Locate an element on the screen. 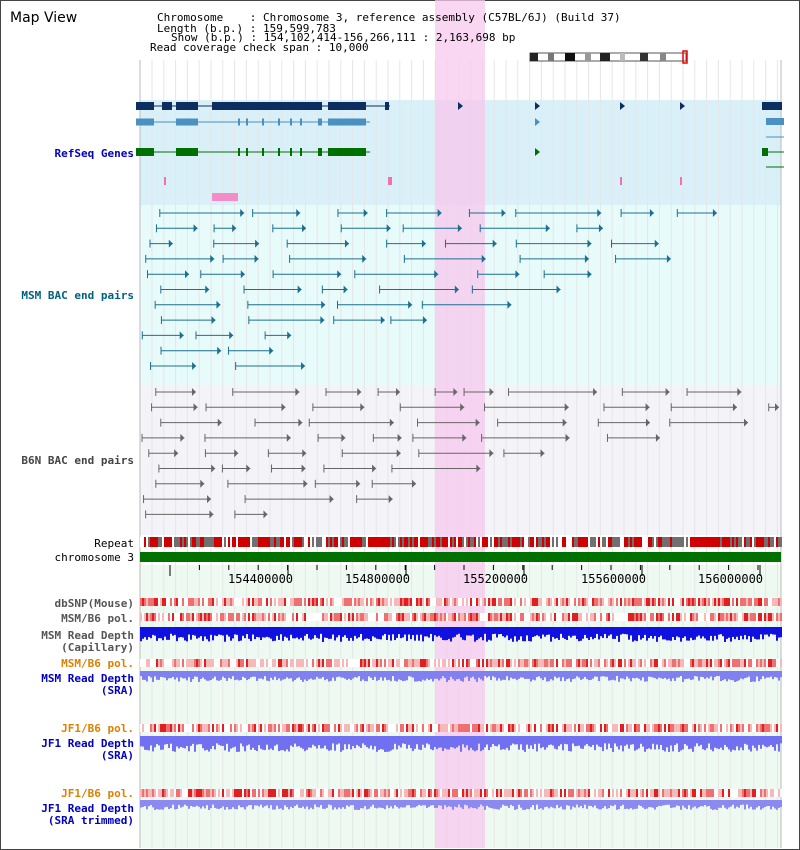 The width and height of the screenshot is (800, 850). track-label-b6n-bac: B6N BAC end pairs is located at coordinates (77, 460).